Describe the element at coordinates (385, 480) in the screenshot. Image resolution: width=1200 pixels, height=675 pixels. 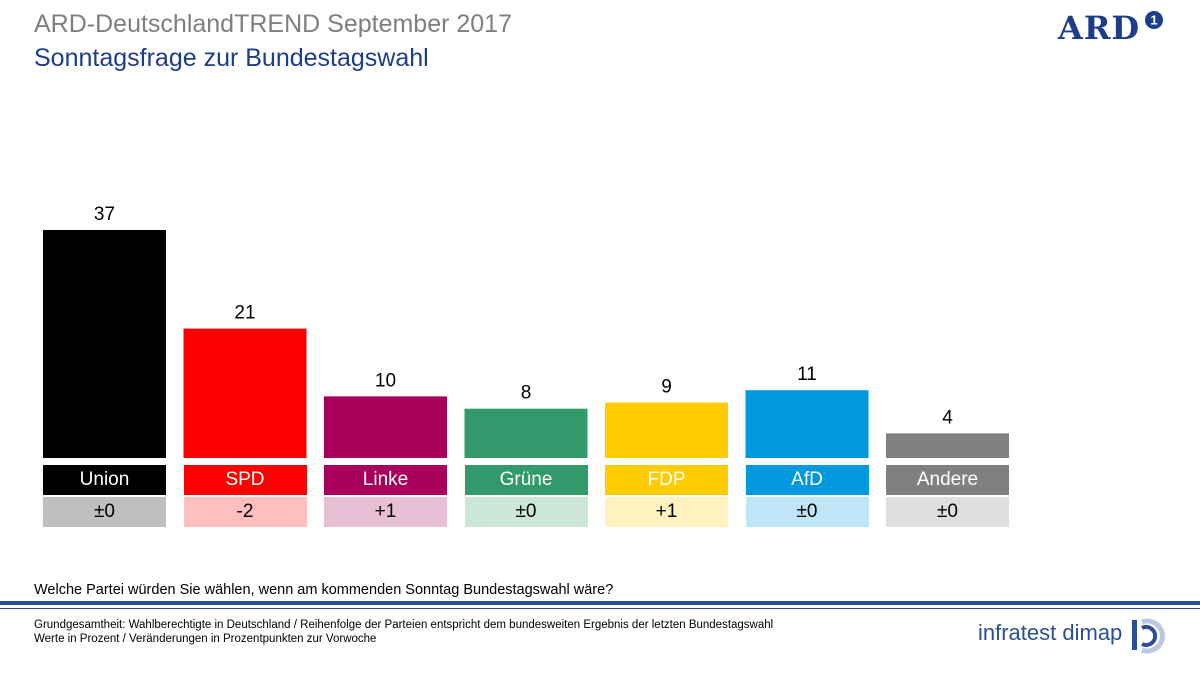
I see `party-label-linke: Linke` at that location.